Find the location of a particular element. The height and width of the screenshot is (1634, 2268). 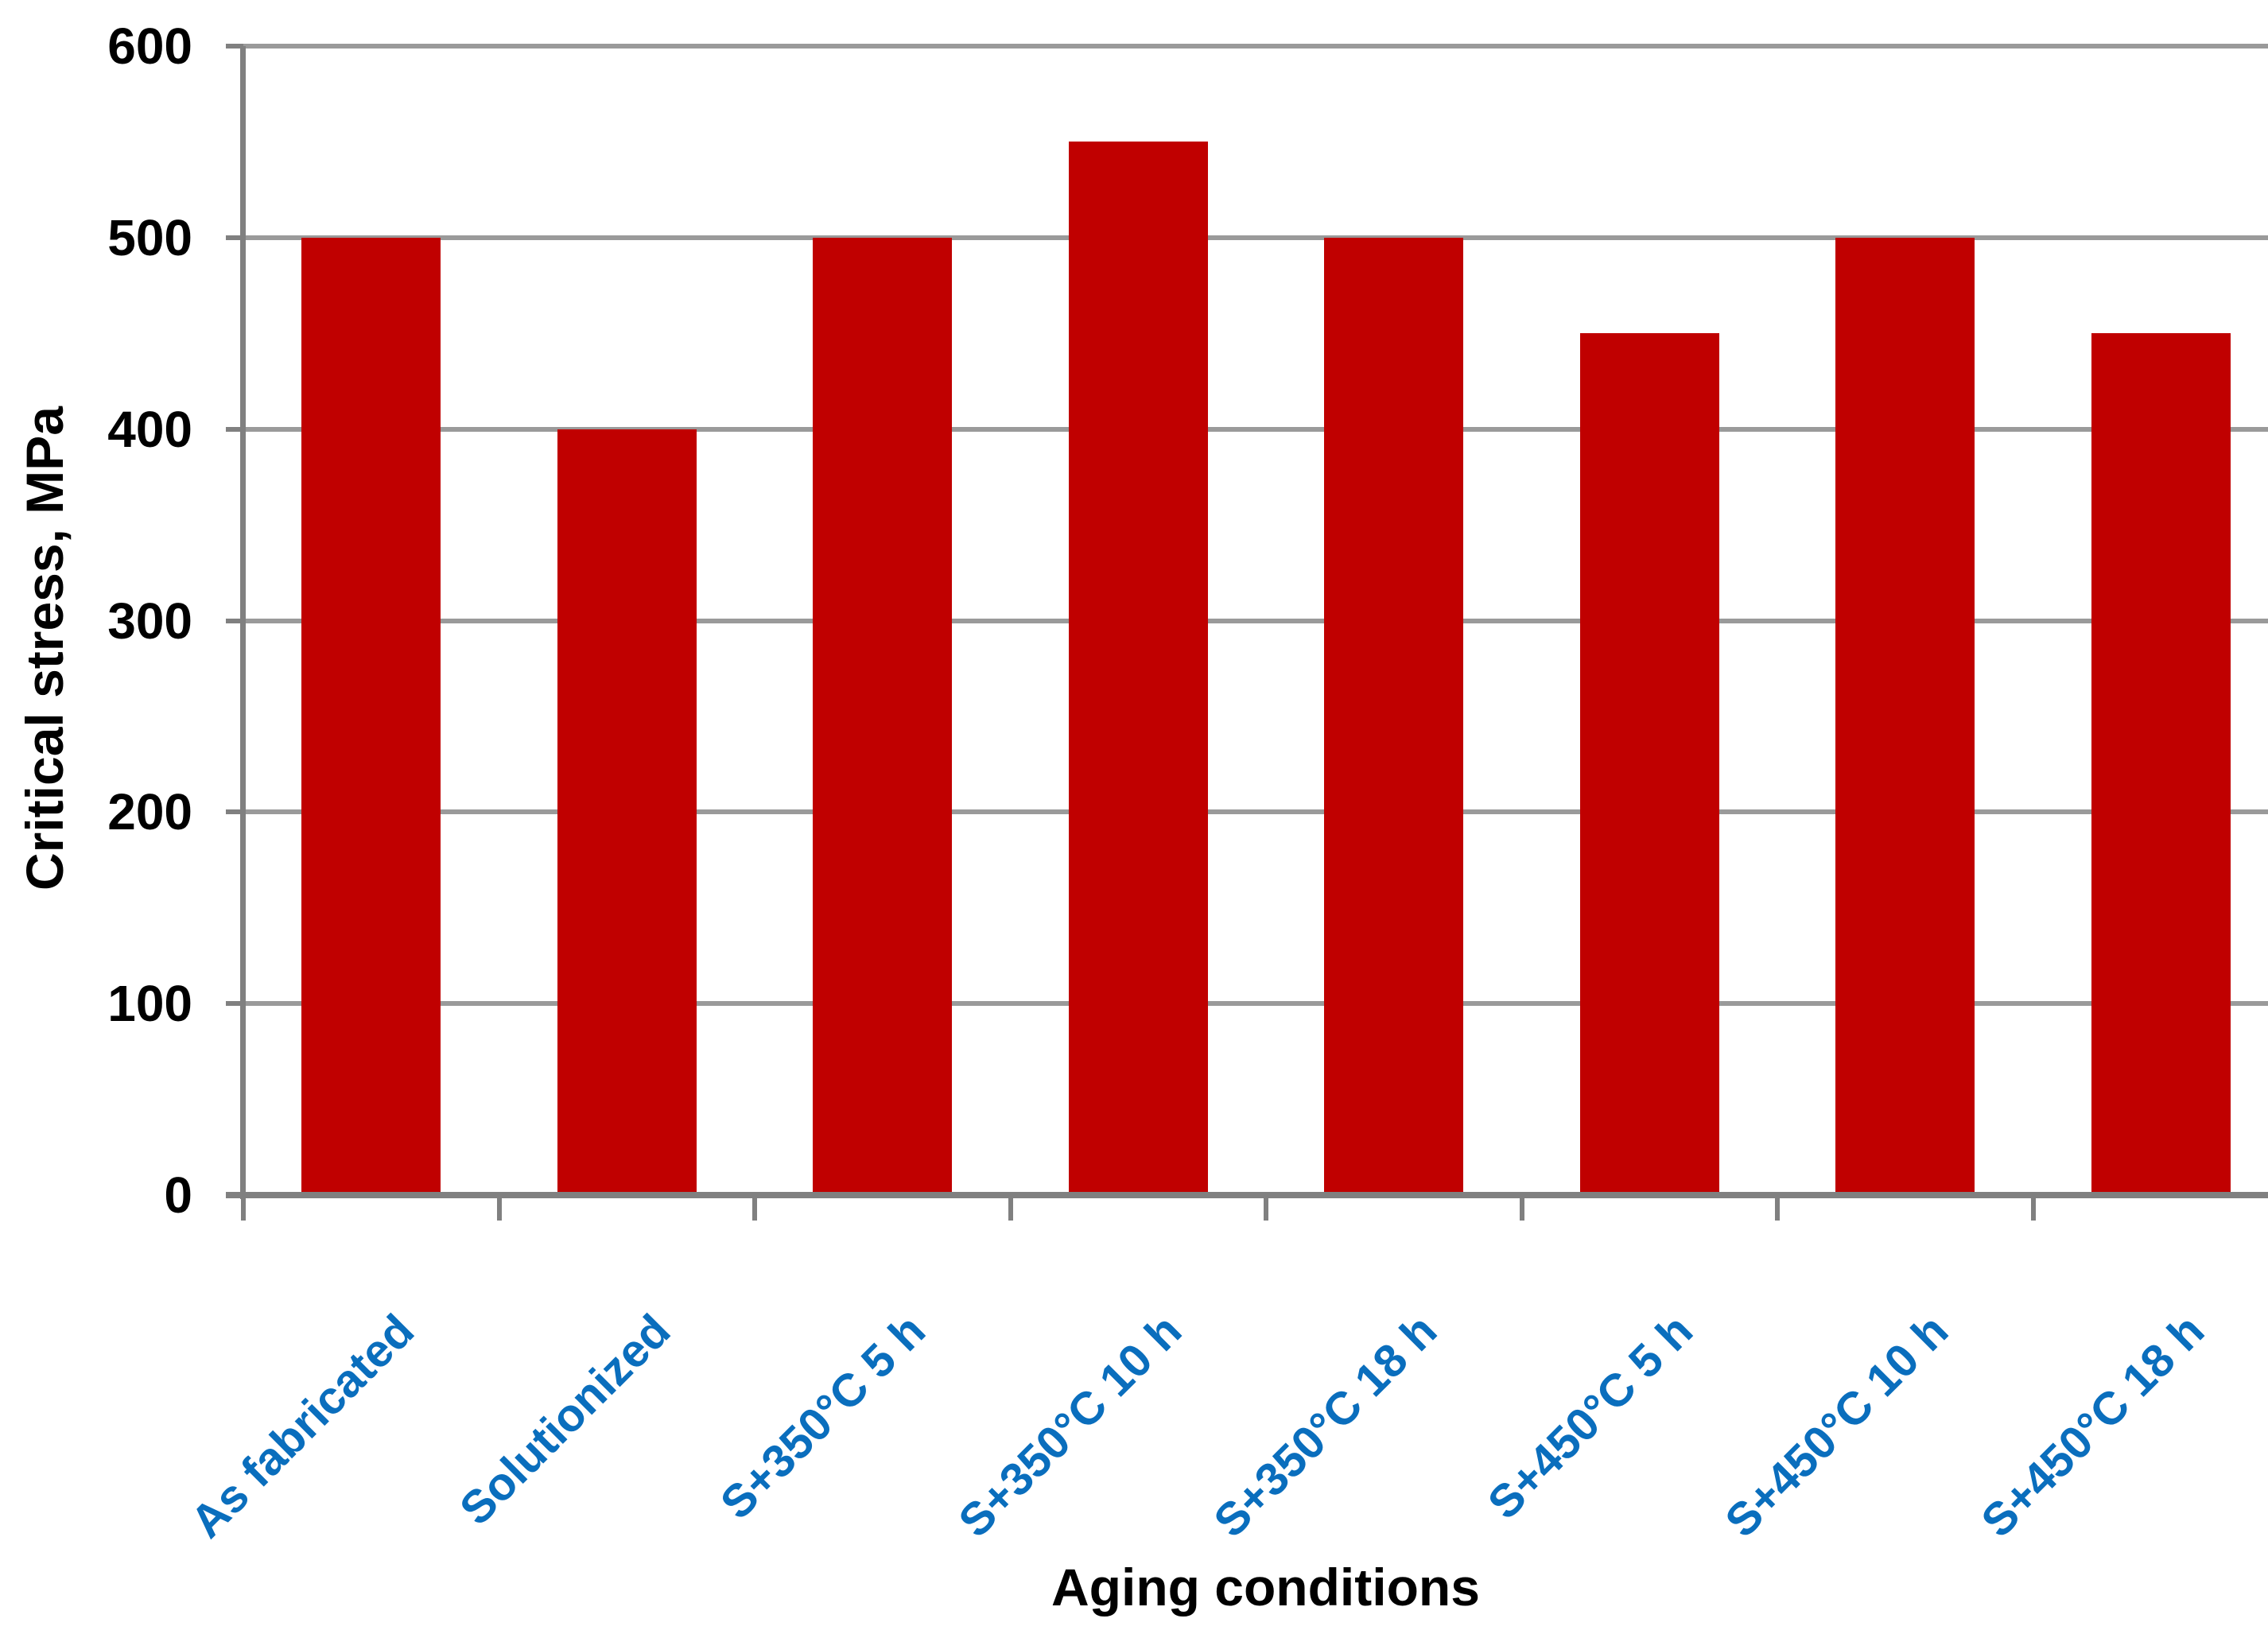

y-tick-label-200: 200 is located at coordinates (149, 812).